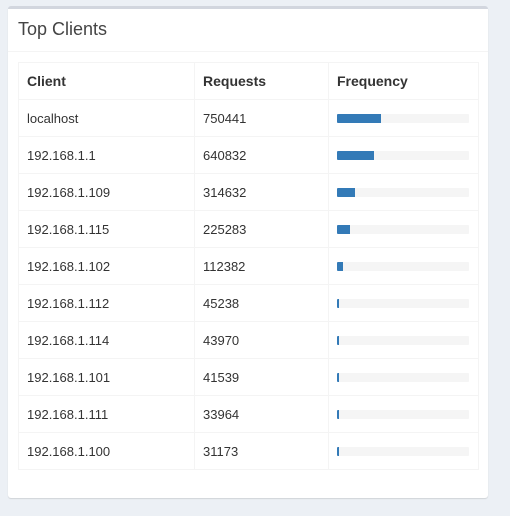 This screenshot has height=516, width=510. I want to click on requests-cell: 33964, so click(261, 414).